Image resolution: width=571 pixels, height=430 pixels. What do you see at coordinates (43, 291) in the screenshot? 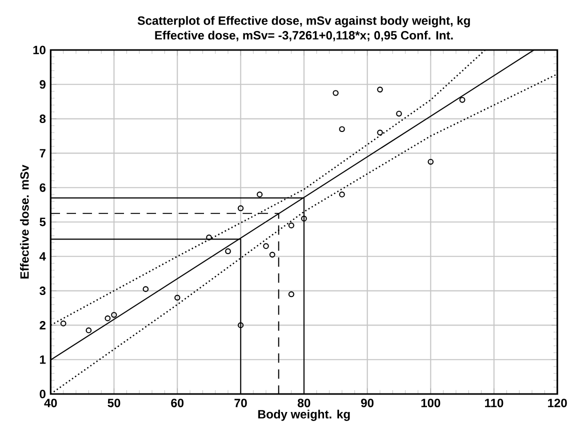
I see `y-tick-label: 3` at bounding box center [43, 291].